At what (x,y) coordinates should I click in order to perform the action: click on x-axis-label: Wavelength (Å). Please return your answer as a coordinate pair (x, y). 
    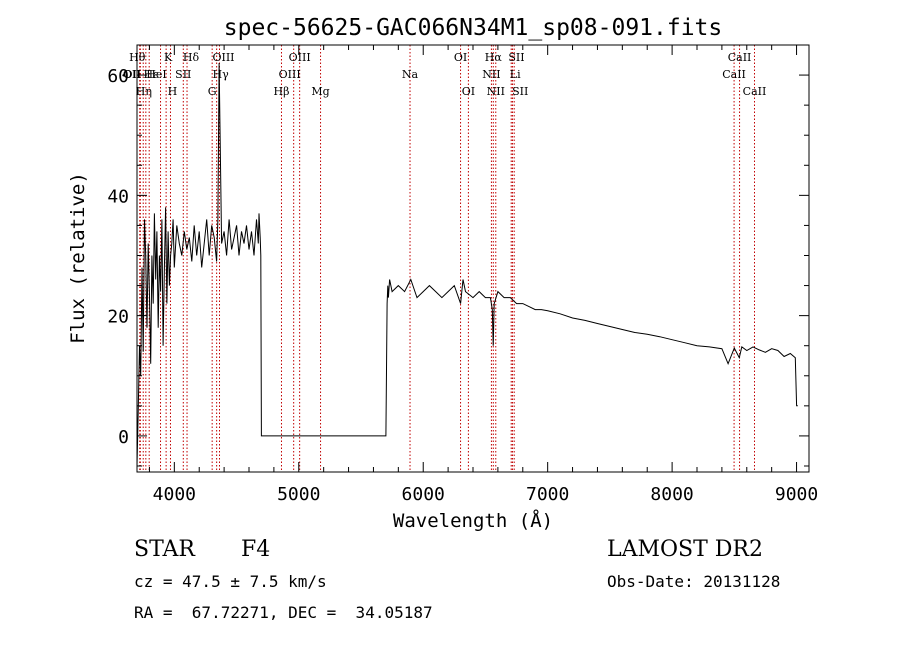
    Looking at the image, I should click on (473, 520).